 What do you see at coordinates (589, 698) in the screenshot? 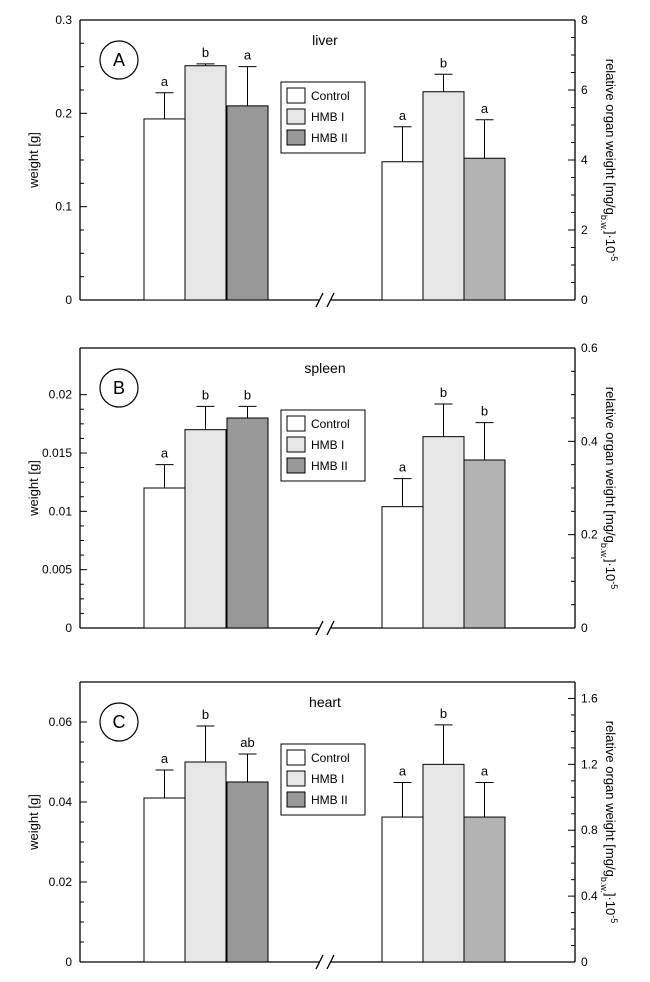
I see `y-tick-label-right: 1.6` at bounding box center [589, 698].